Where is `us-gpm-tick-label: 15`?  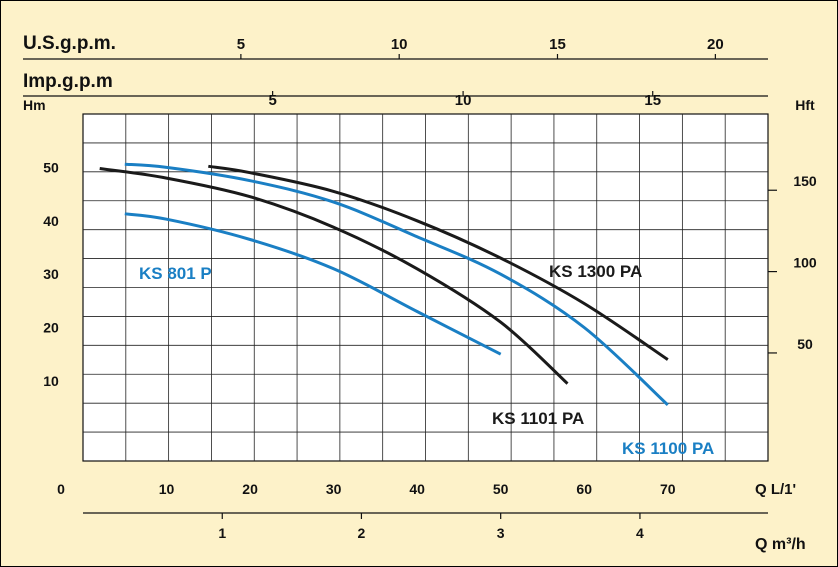 us-gpm-tick-label: 15 is located at coordinates (557, 44).